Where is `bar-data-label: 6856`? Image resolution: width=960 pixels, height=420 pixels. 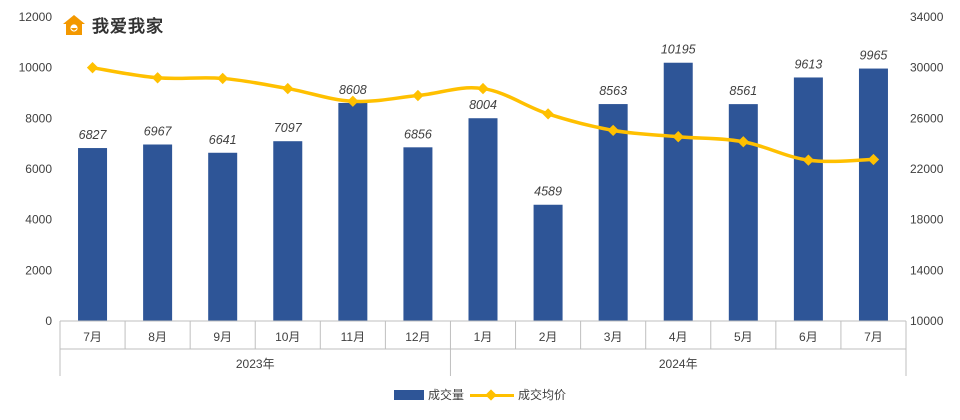 bar-data-label: 6856 is located at coordinates (418, 134).